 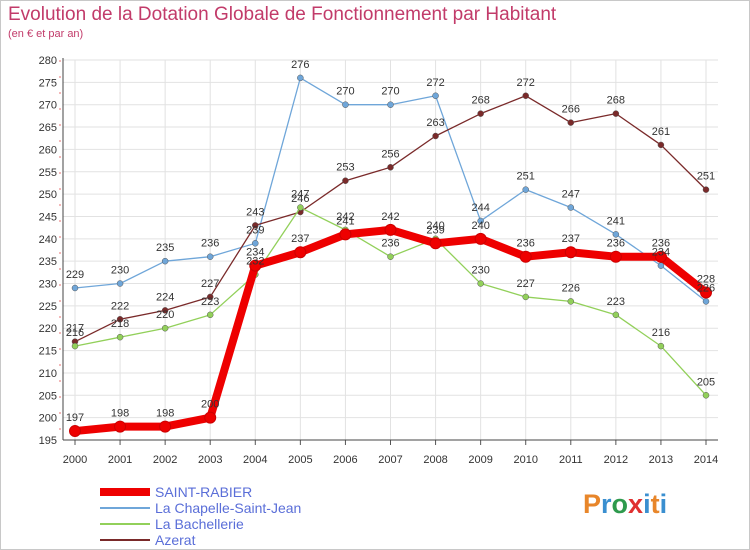 What do you see at coordinates (48, 285) in the screenshot?
I see `y-tick-label: 230` at bounding box center [48, 285].